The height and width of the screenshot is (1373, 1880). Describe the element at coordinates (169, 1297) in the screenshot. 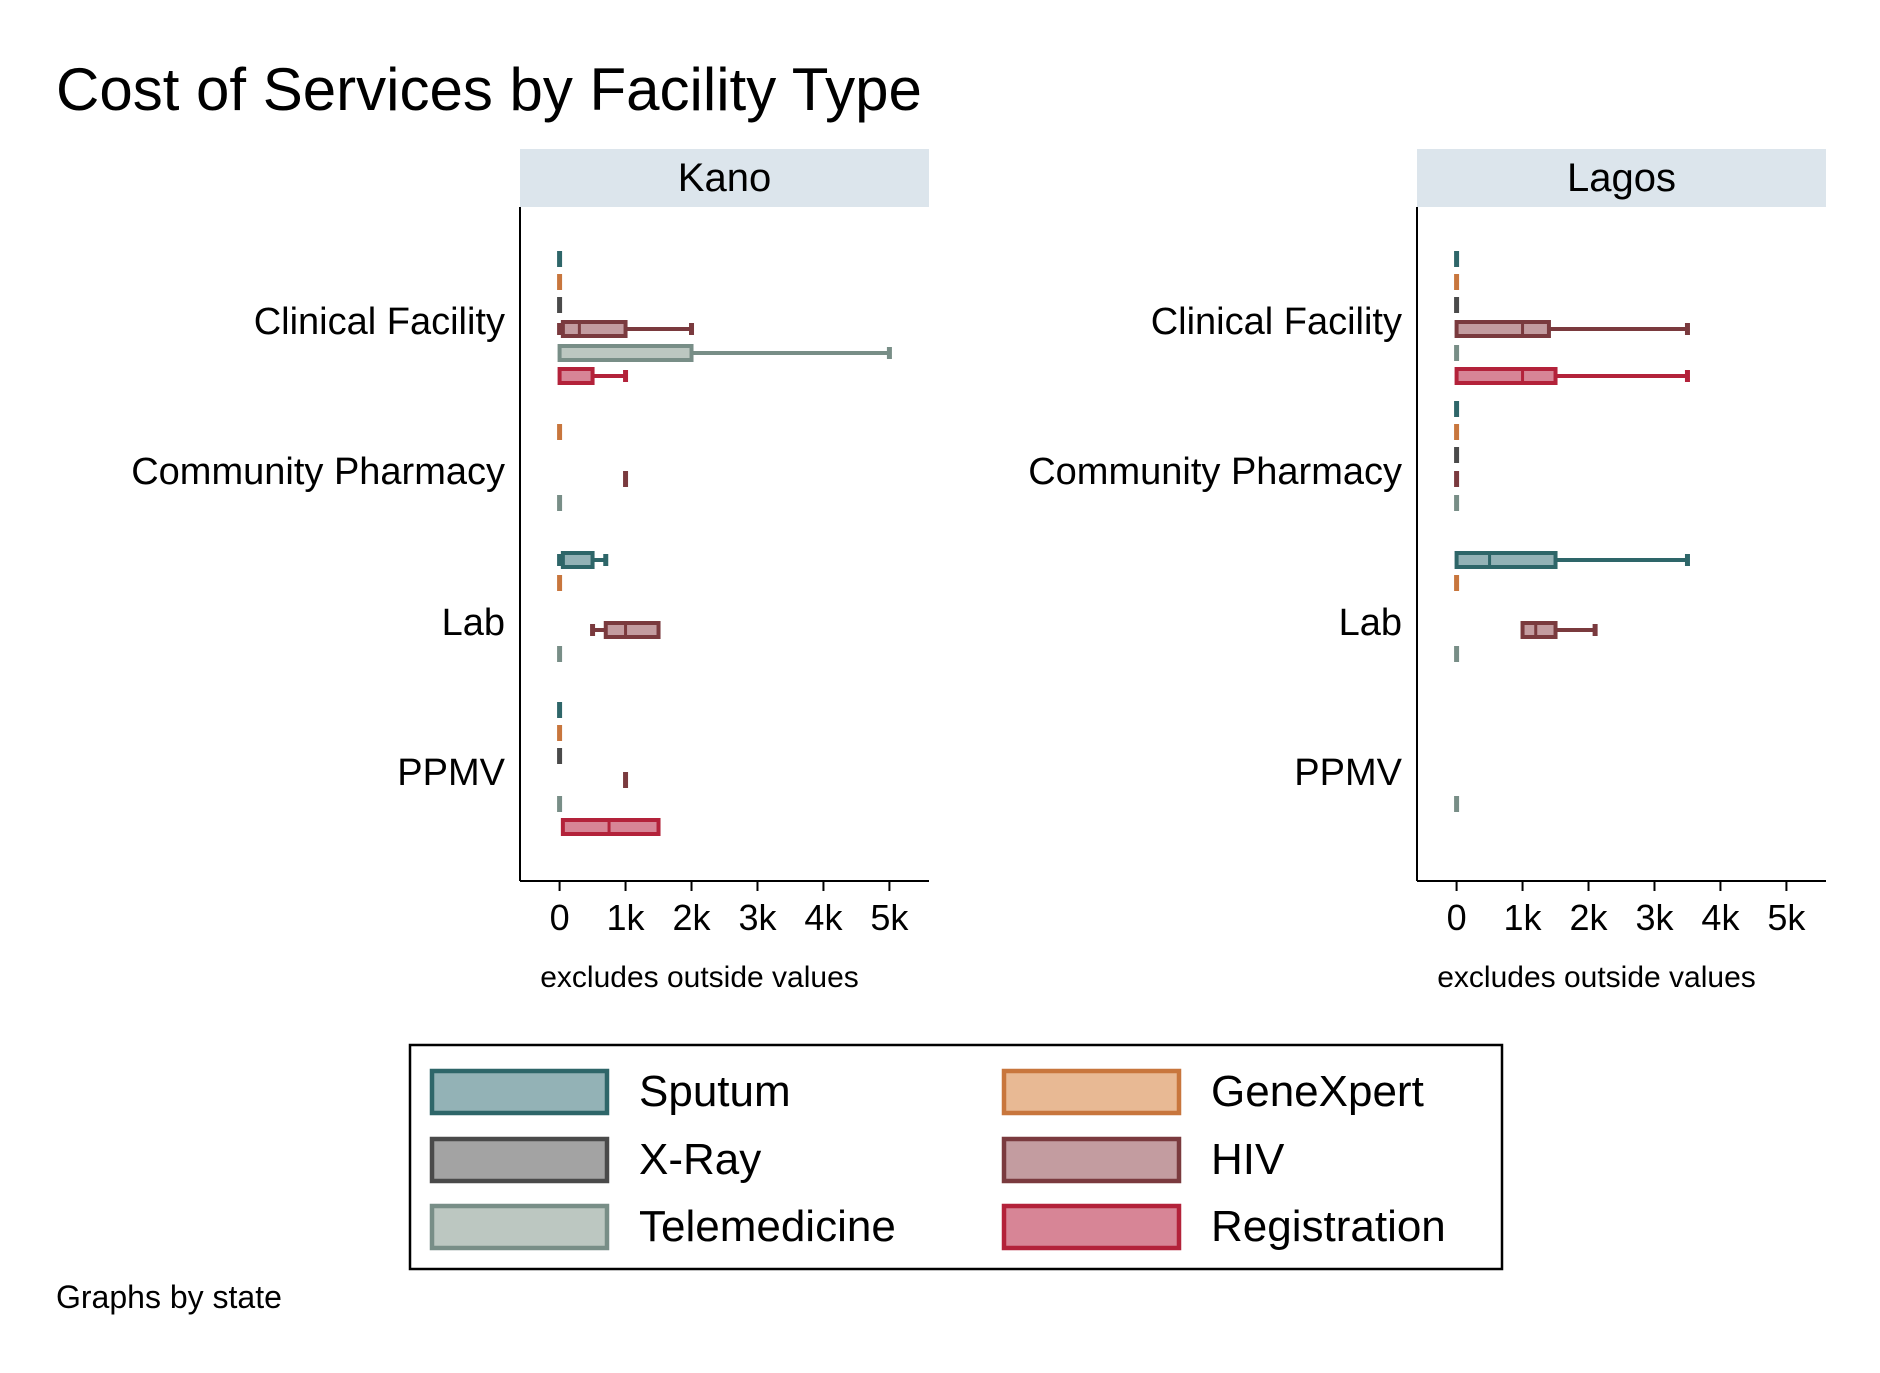

I see `graphs-by-note: Graphs by state` at that location.